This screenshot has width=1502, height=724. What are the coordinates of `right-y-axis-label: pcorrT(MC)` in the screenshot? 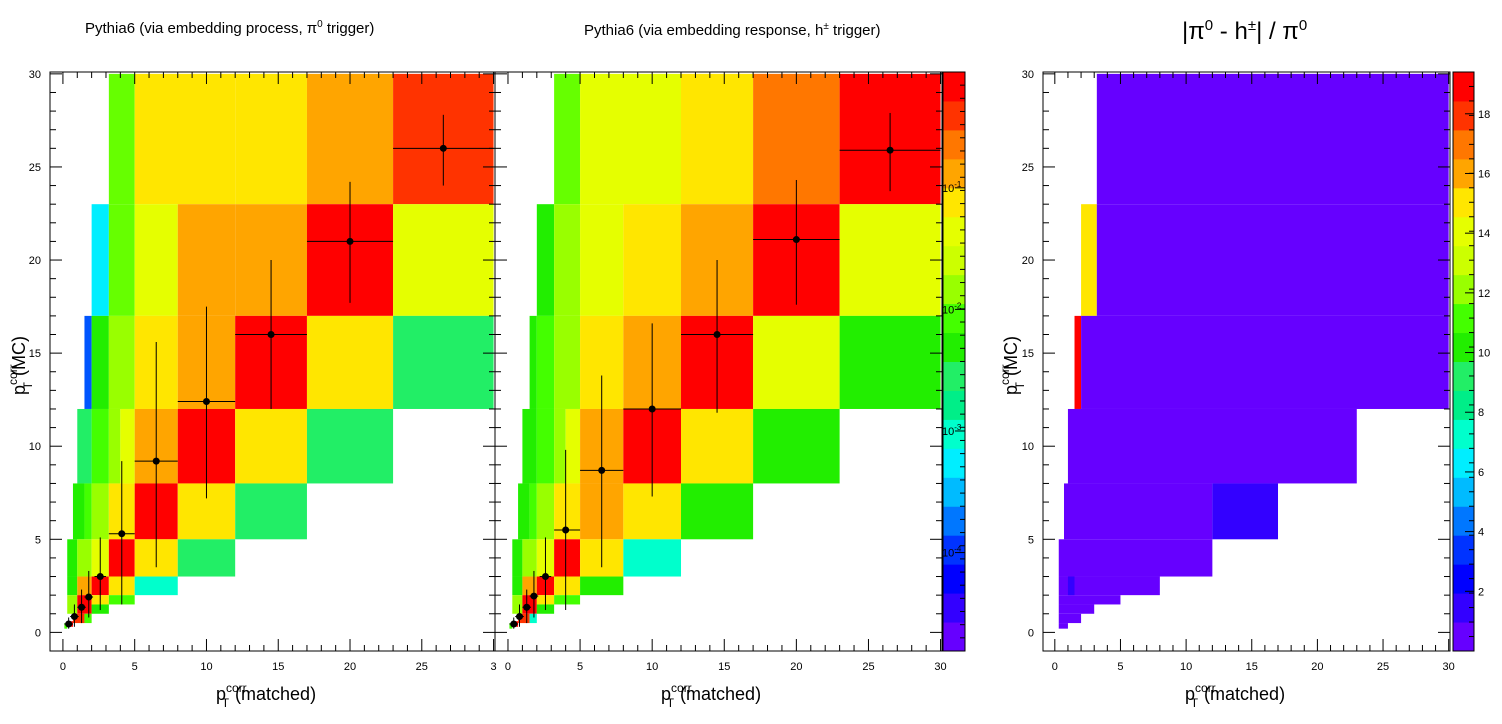 It's located at (1012, 365).